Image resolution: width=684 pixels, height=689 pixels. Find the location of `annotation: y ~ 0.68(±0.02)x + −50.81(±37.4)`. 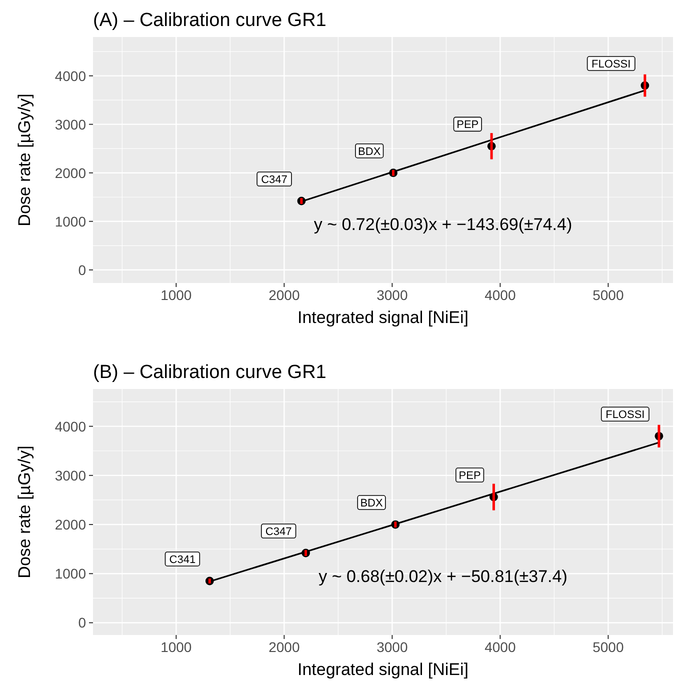

annotation: y ~ 0.68(±0.02)x + −50.81(±37.4) is located at coordinates (443, 576).